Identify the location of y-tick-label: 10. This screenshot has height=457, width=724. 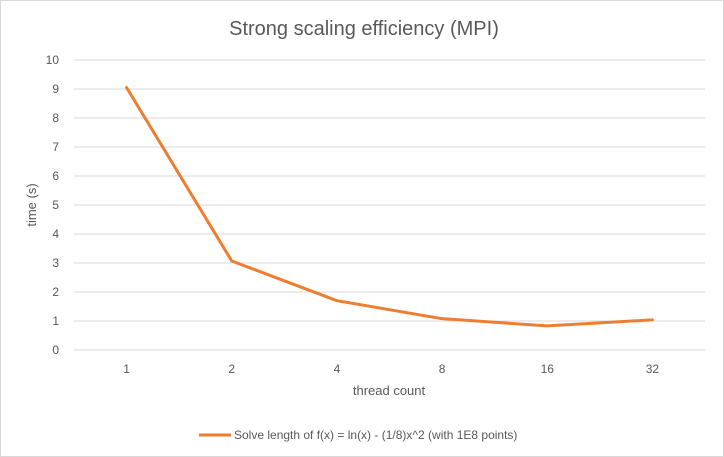
(53, 60).